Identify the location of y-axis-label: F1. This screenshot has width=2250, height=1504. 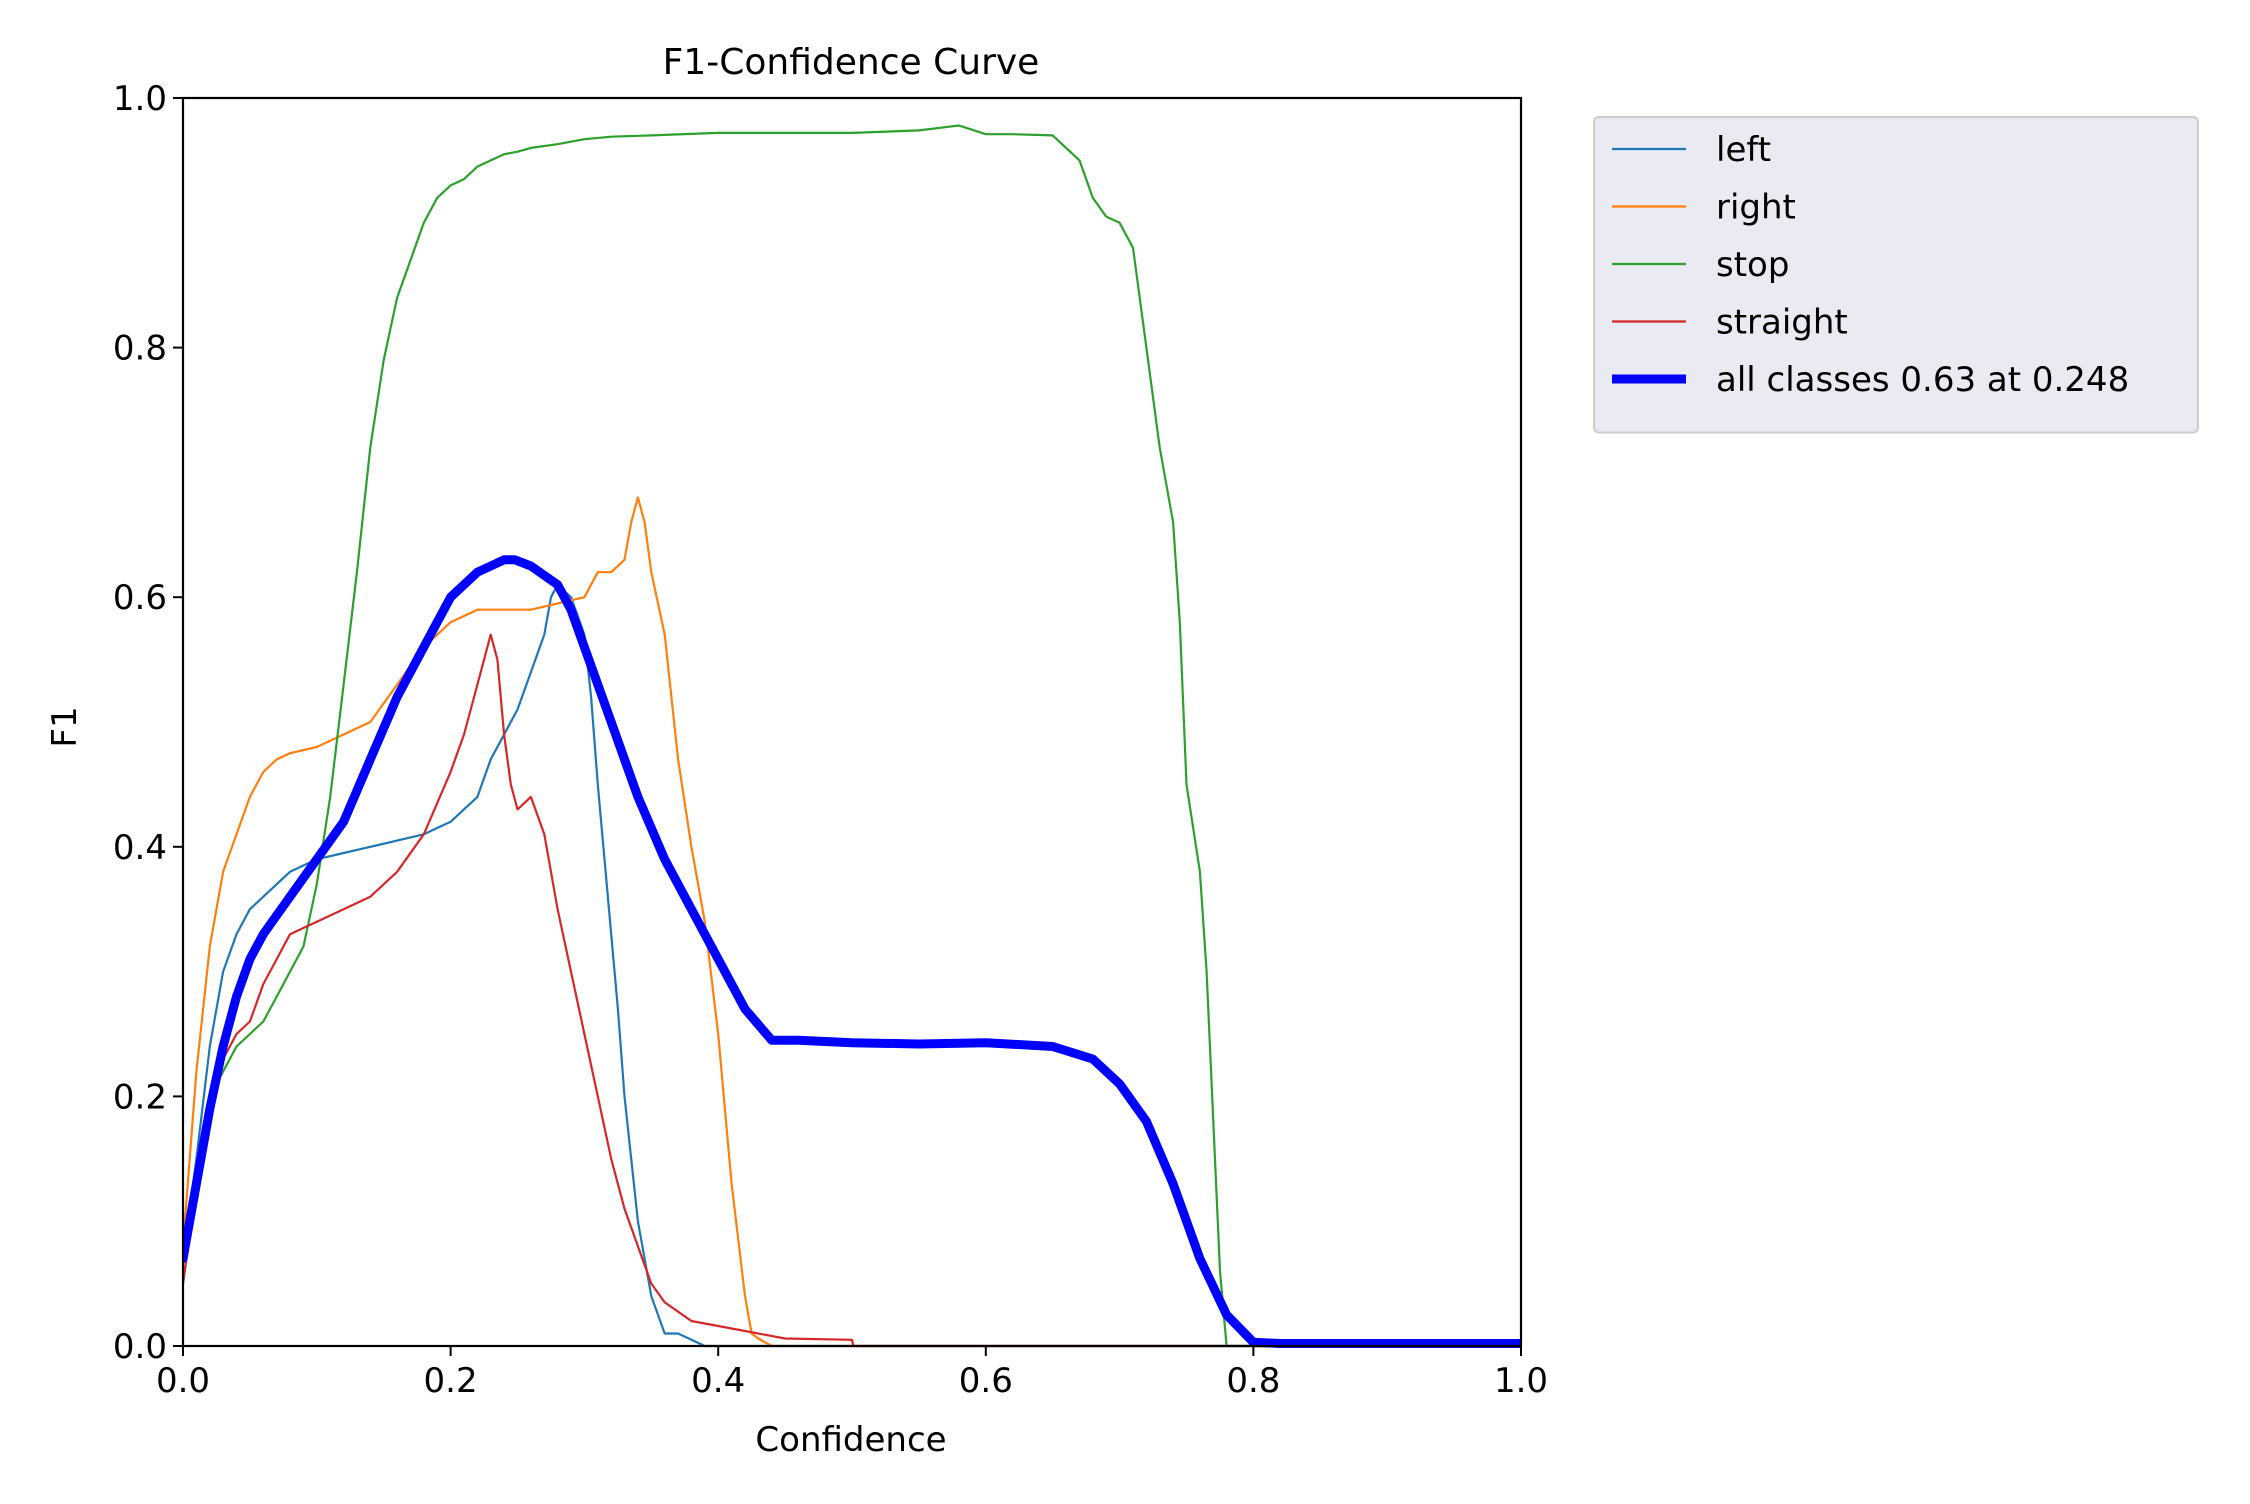
(65, 726).